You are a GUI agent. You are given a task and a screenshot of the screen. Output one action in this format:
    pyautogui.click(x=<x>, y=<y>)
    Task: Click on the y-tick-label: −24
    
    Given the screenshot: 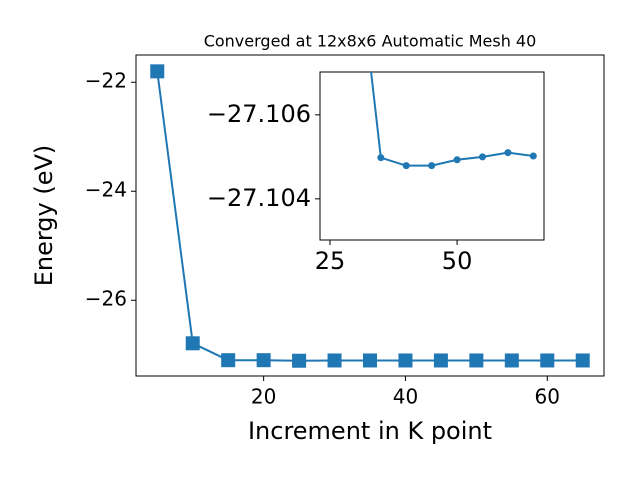 What is the action you would take?
    pyautogui.click(x=106, y=190)
    